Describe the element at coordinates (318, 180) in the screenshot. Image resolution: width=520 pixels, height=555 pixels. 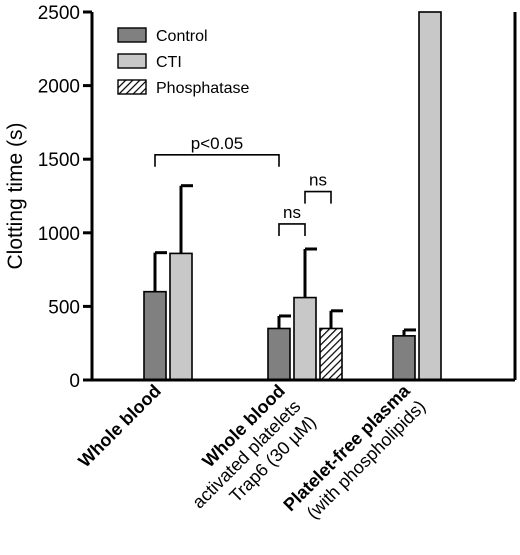
I see `significance-label-2: ns` at that location.